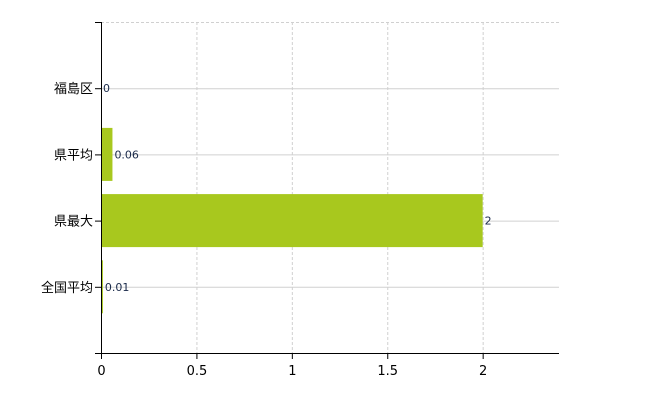 This screenshot has width=650, height=404. What do you see at coordinates (387, 371) in the screenshot?
I see `x-tick-label: 1.5` at bounding box center [387, 371].